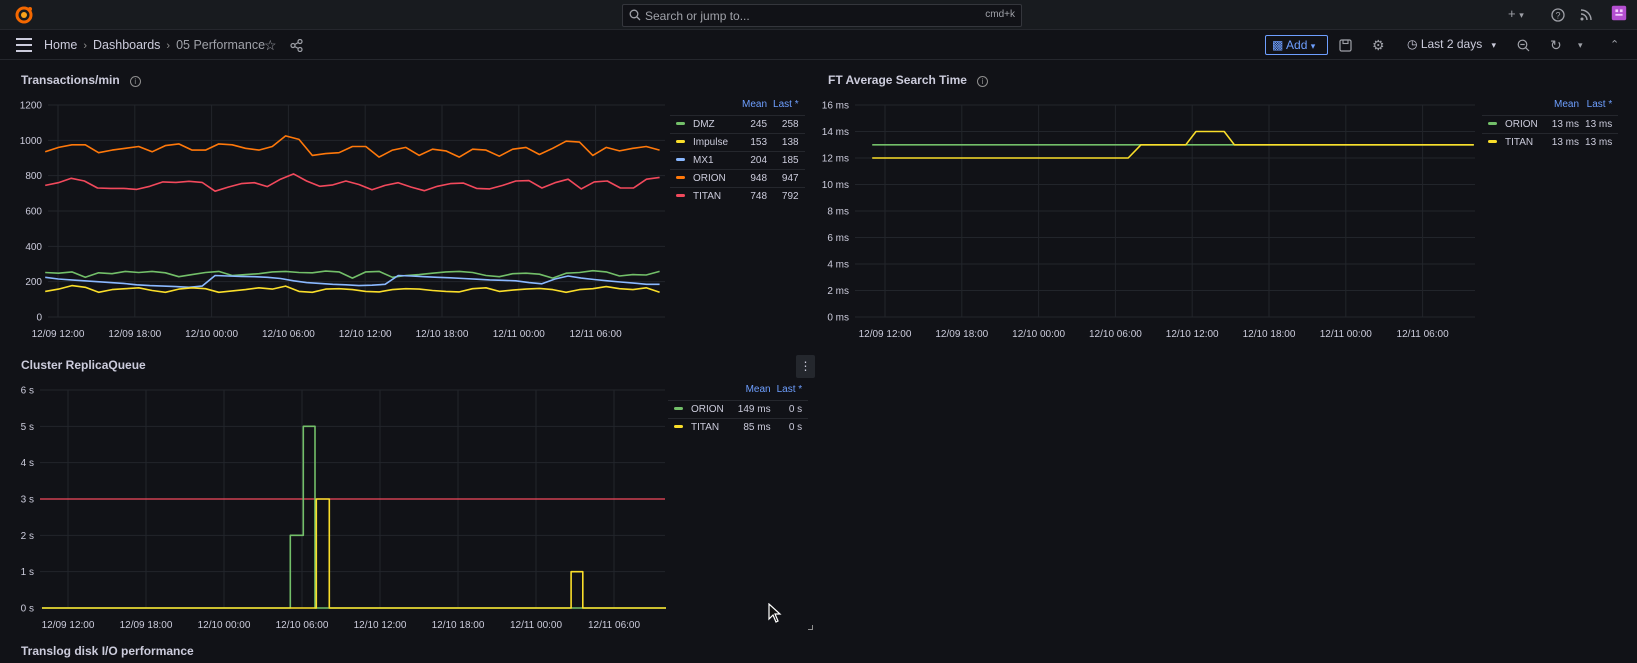 The image size is (1637, 663). What do you see at coordinates (789, 159) in the screenshot?
I see `legend-value: 185` at bounding box center [789, 159].